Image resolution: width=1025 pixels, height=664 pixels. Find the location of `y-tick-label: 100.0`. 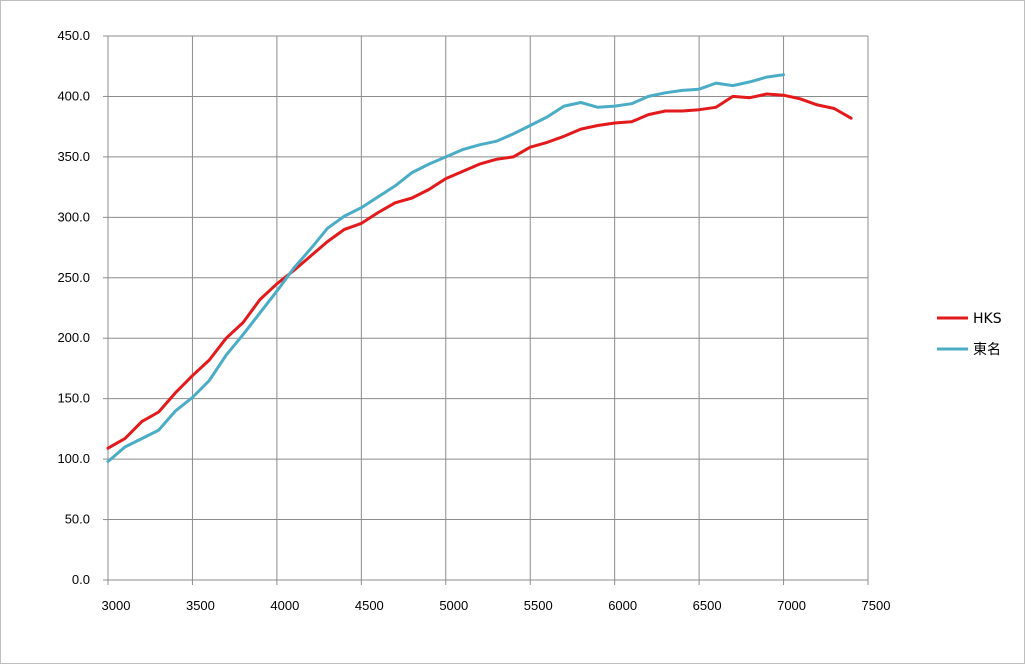

y-tick-label: 100.0 is located at coordinates (73, 458).